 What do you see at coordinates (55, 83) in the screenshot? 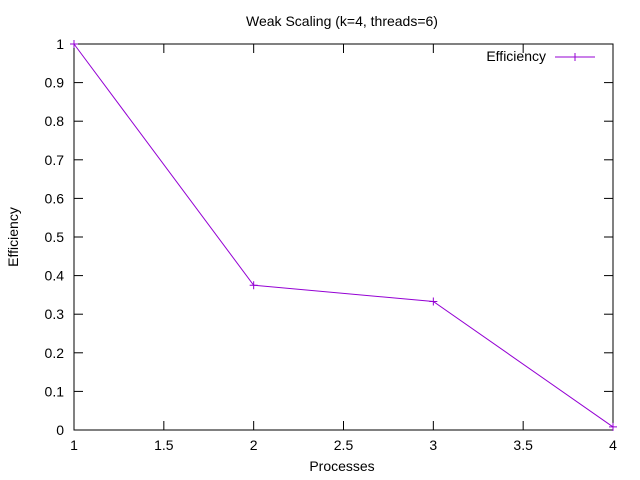
I see `y-tick-label: 0.9` at bounding box center [55, 83].